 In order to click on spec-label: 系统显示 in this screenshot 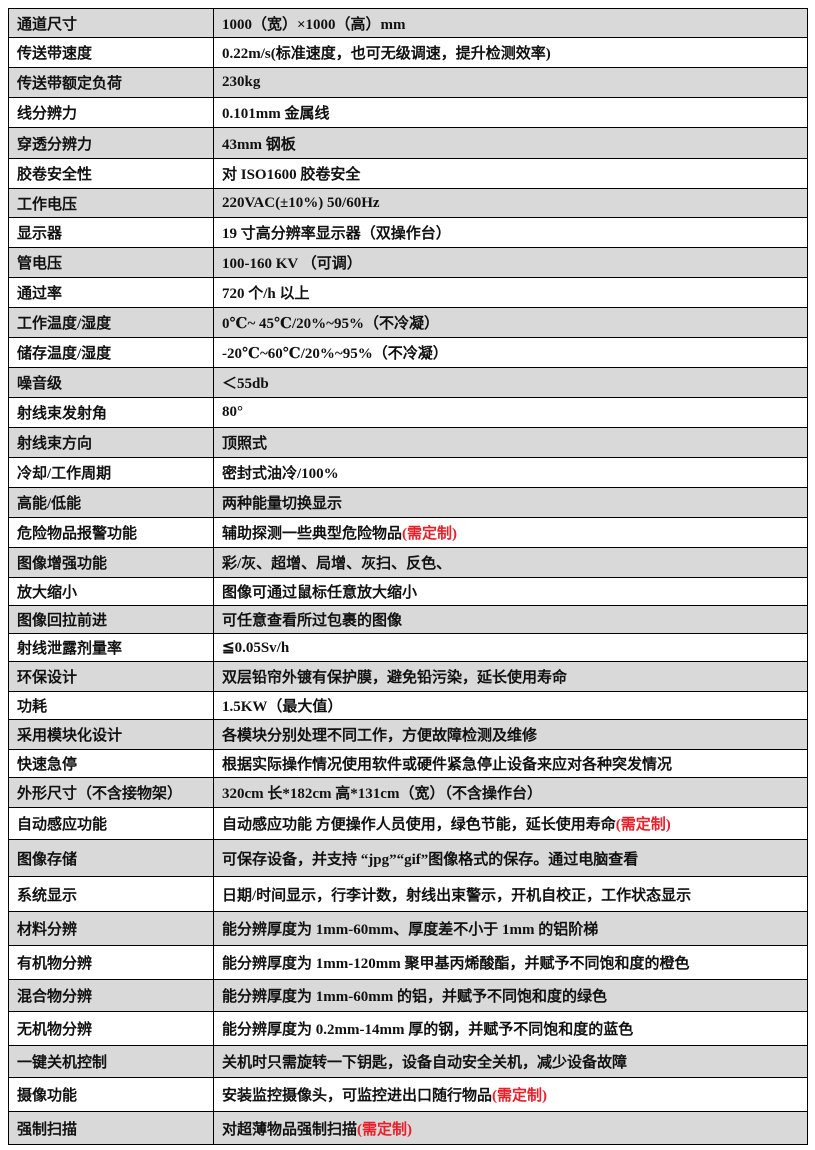, I will do `click(111, 894)`.